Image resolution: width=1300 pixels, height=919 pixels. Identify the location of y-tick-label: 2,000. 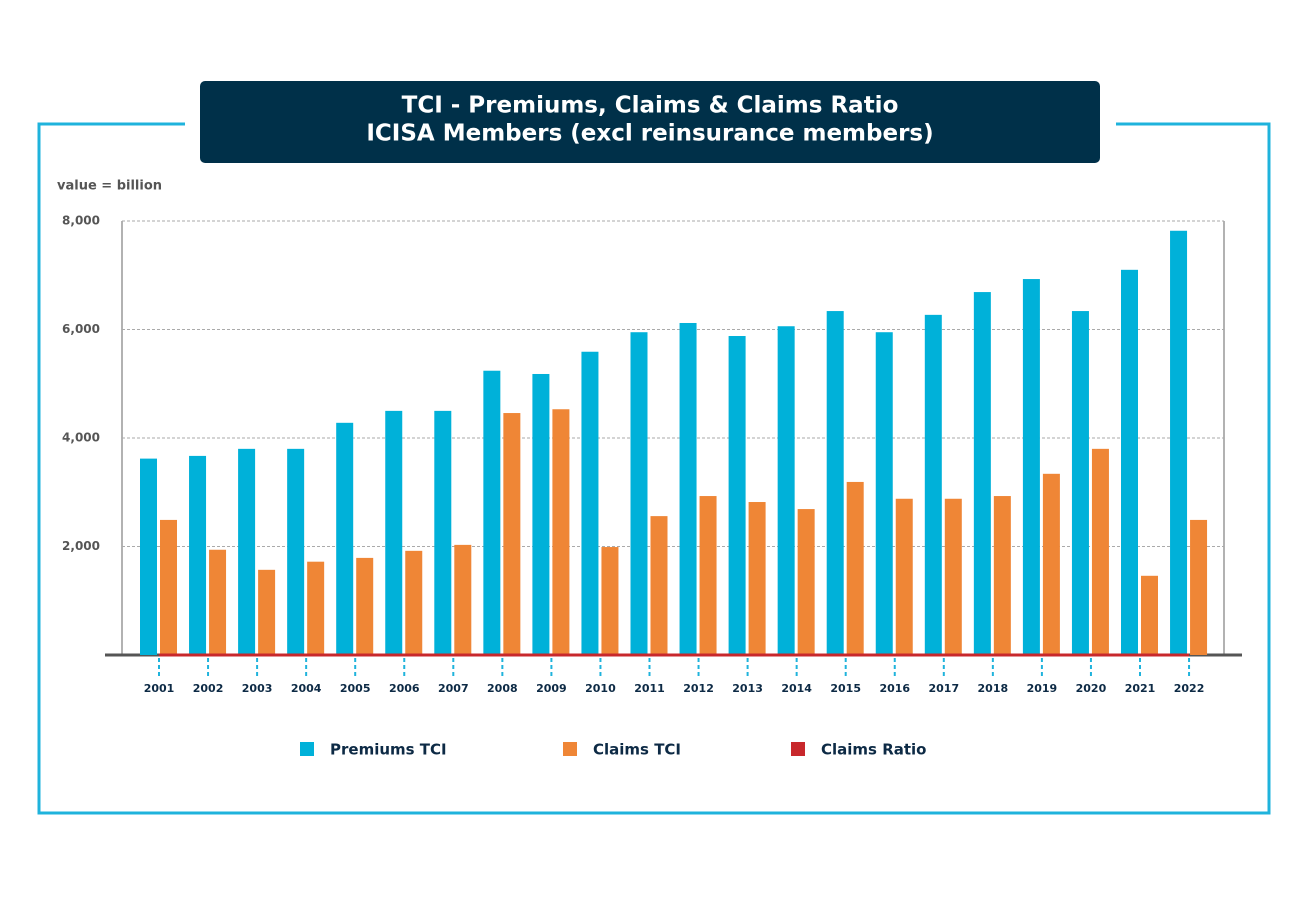
(81, 546).